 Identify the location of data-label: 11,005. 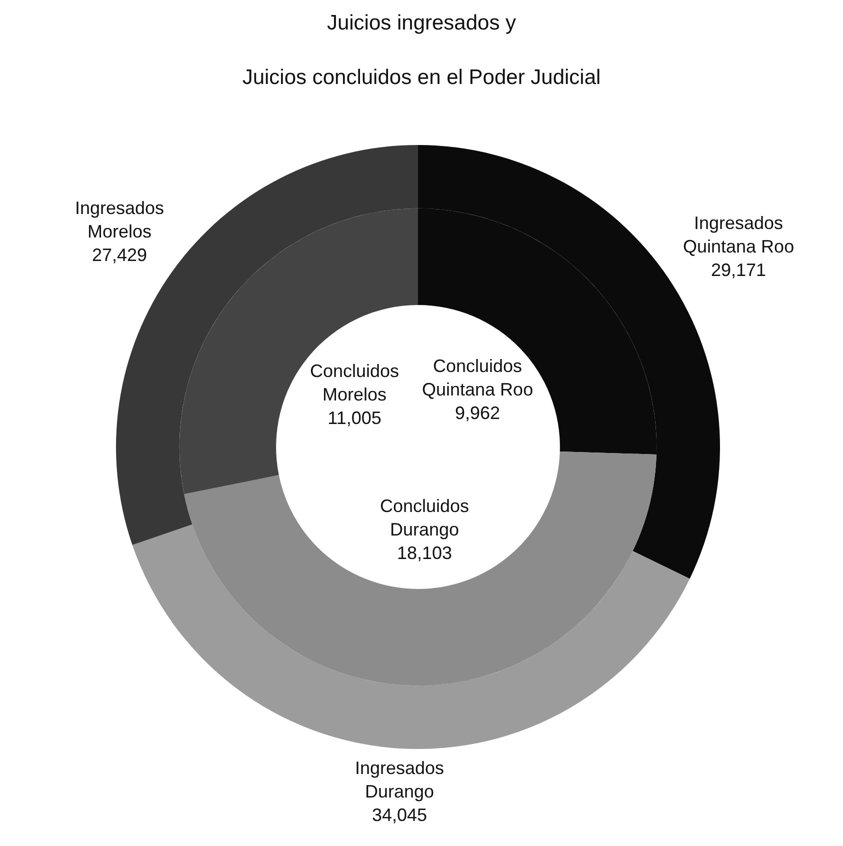
(355, 418).